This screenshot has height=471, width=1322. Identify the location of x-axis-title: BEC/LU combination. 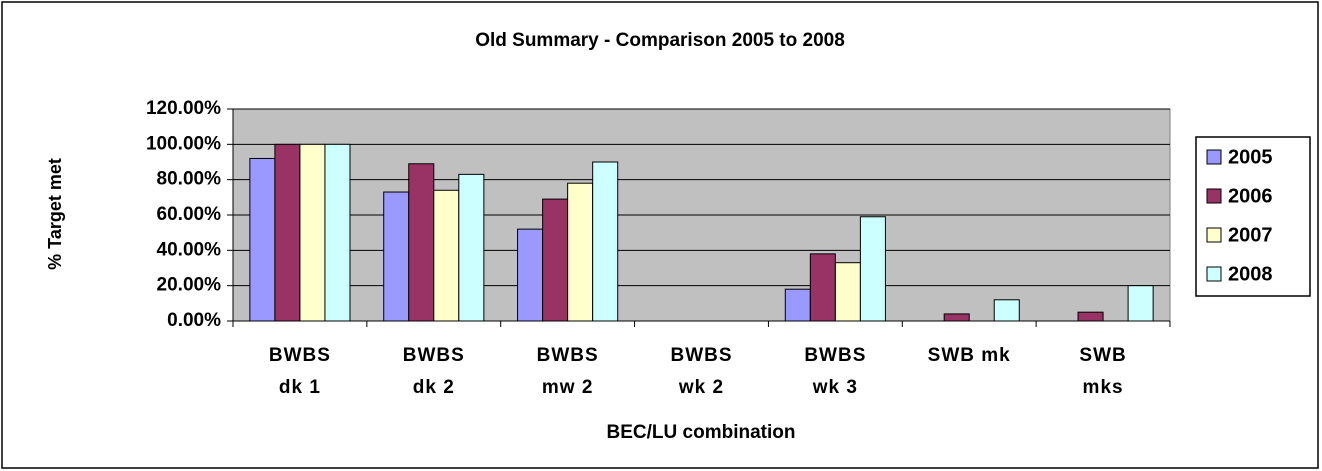
(701, 432).